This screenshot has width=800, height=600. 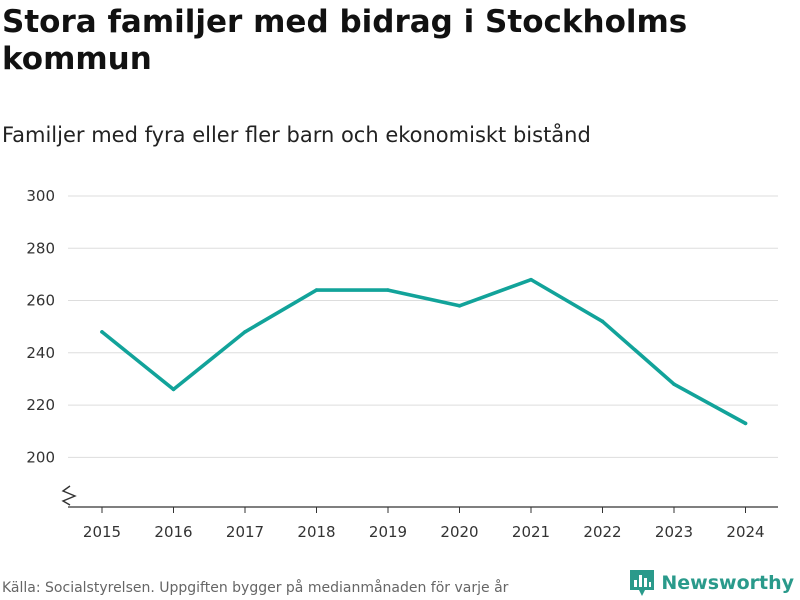 I want to click on data-point-2024, so click(x=745, y=423).